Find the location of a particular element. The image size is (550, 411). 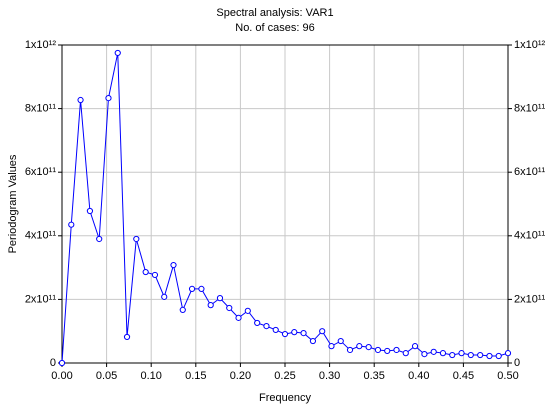

x-tick-label: 0.05 is located at coordinates (106, 376).